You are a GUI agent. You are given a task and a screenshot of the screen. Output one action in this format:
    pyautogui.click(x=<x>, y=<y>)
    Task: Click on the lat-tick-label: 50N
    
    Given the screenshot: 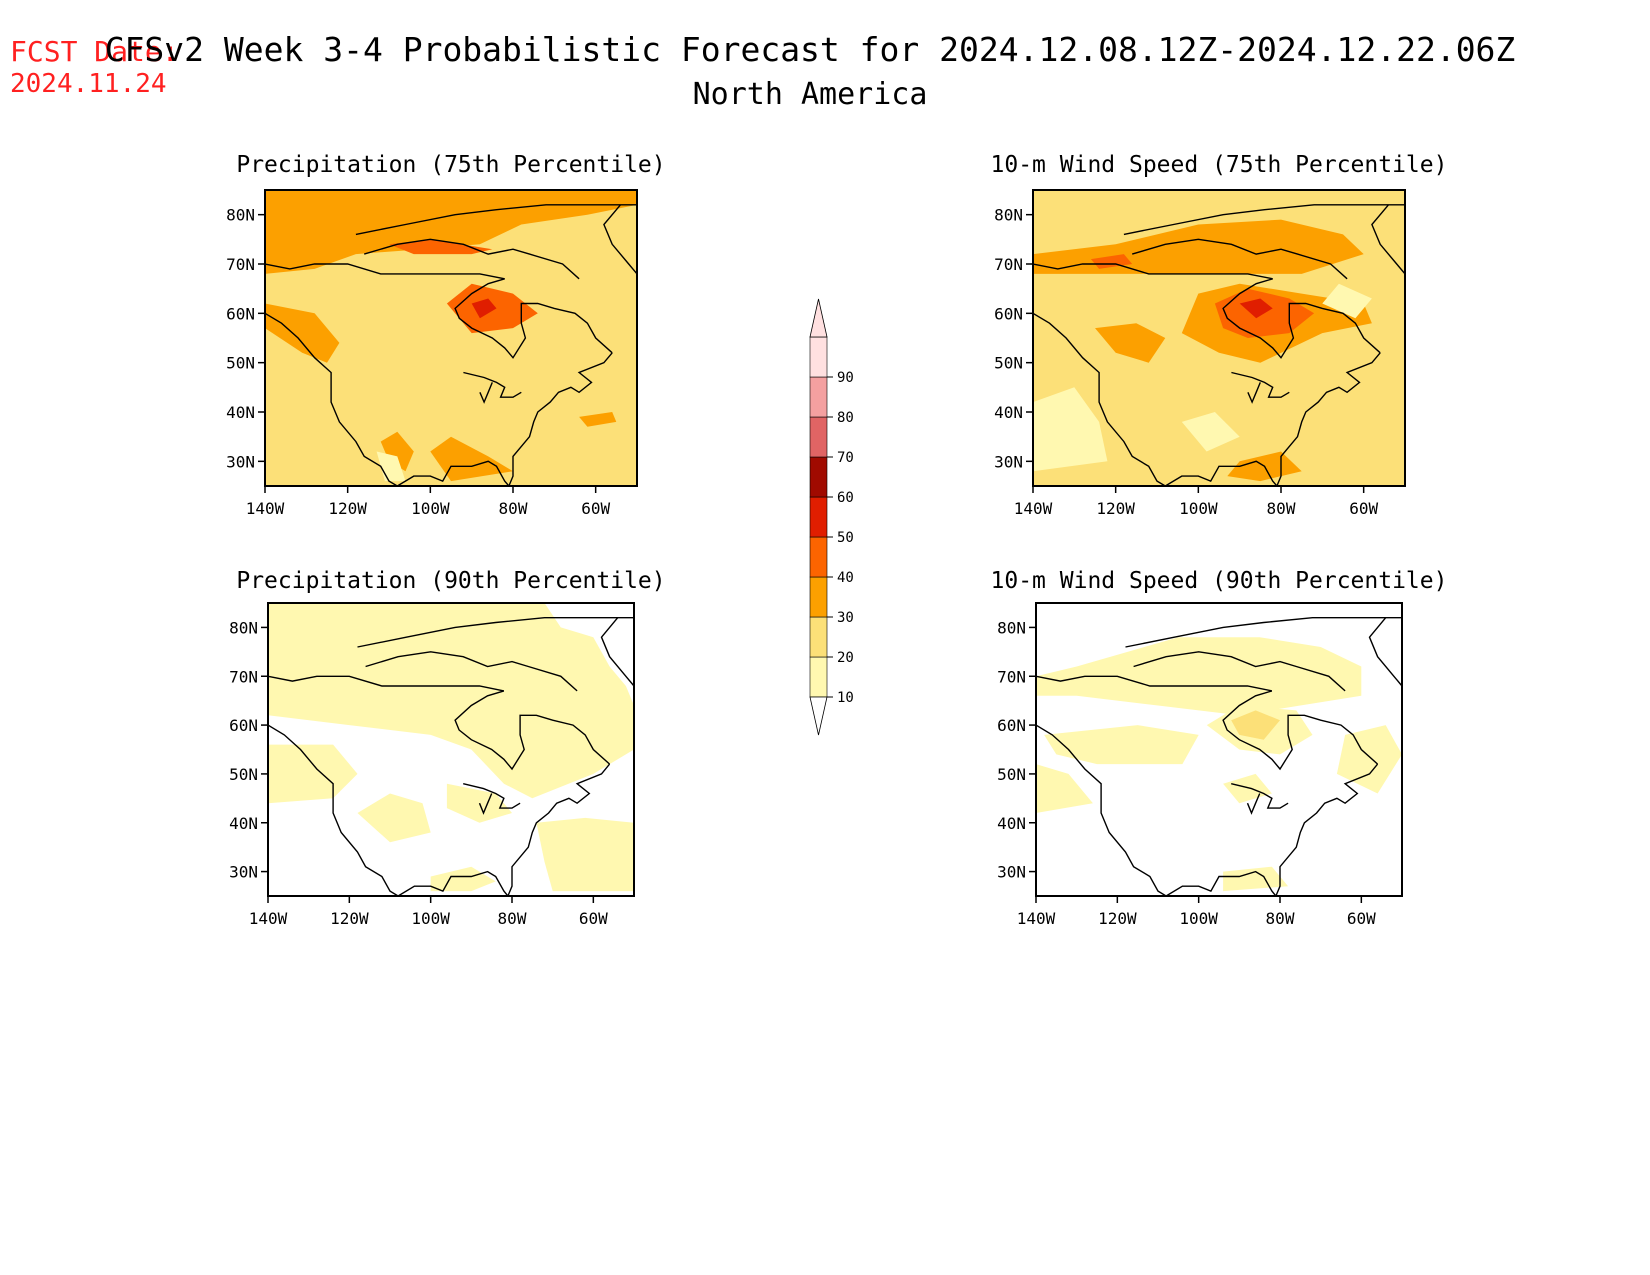 What is the action you would take?
    pyautogui.click(x=240, y=363)
    